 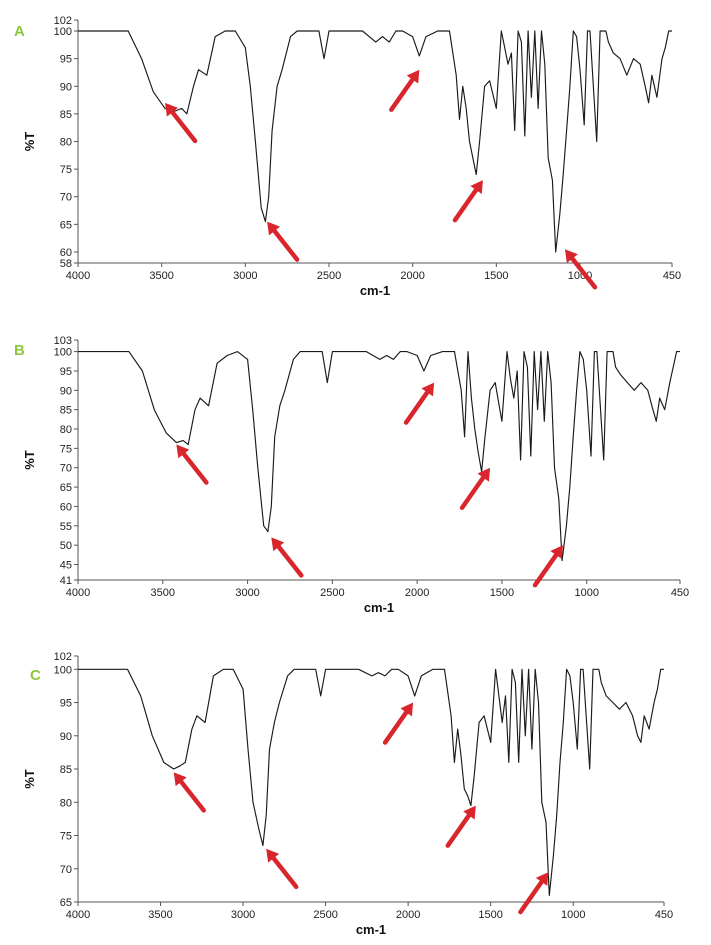 I want to click on panel-letter: A, so click(x=19, y=31).